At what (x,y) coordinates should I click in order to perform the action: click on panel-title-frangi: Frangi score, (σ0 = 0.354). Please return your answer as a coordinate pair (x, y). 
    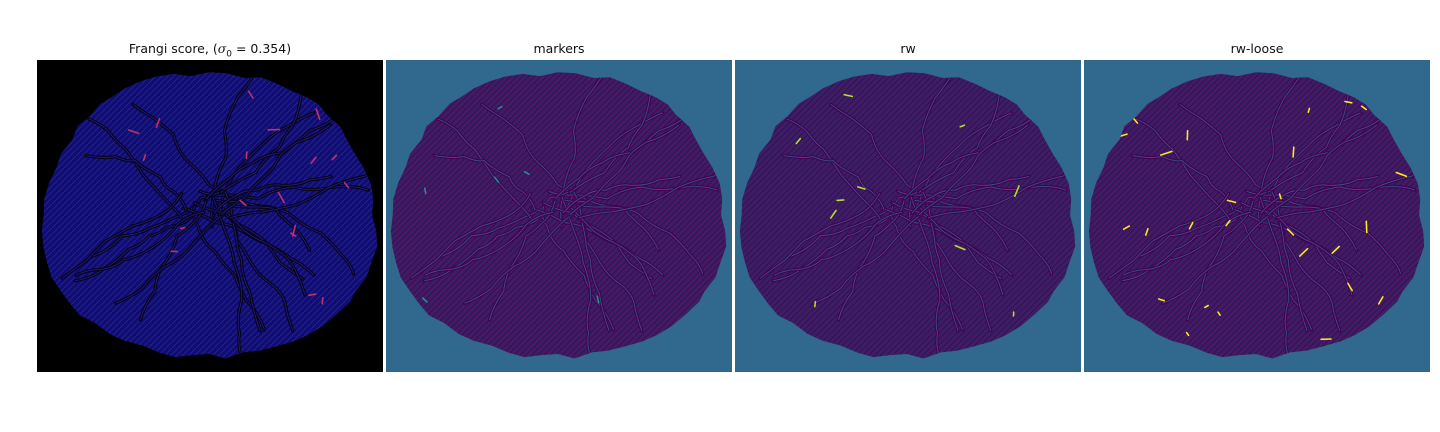
    Looking at the image, I should click on (210, 50).